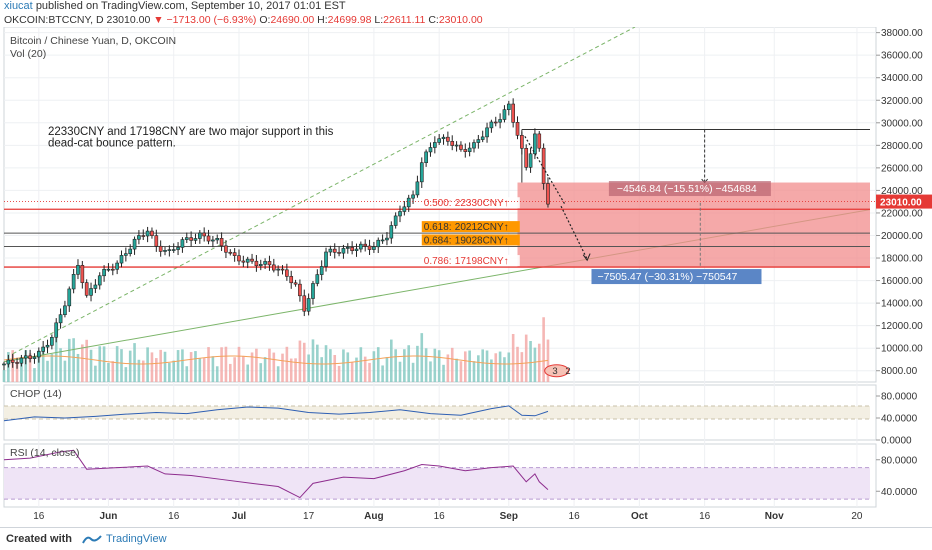 This screenshot has height=550, width=932. I want to click on y-tick-label: 10000.00, so click(902, 349).